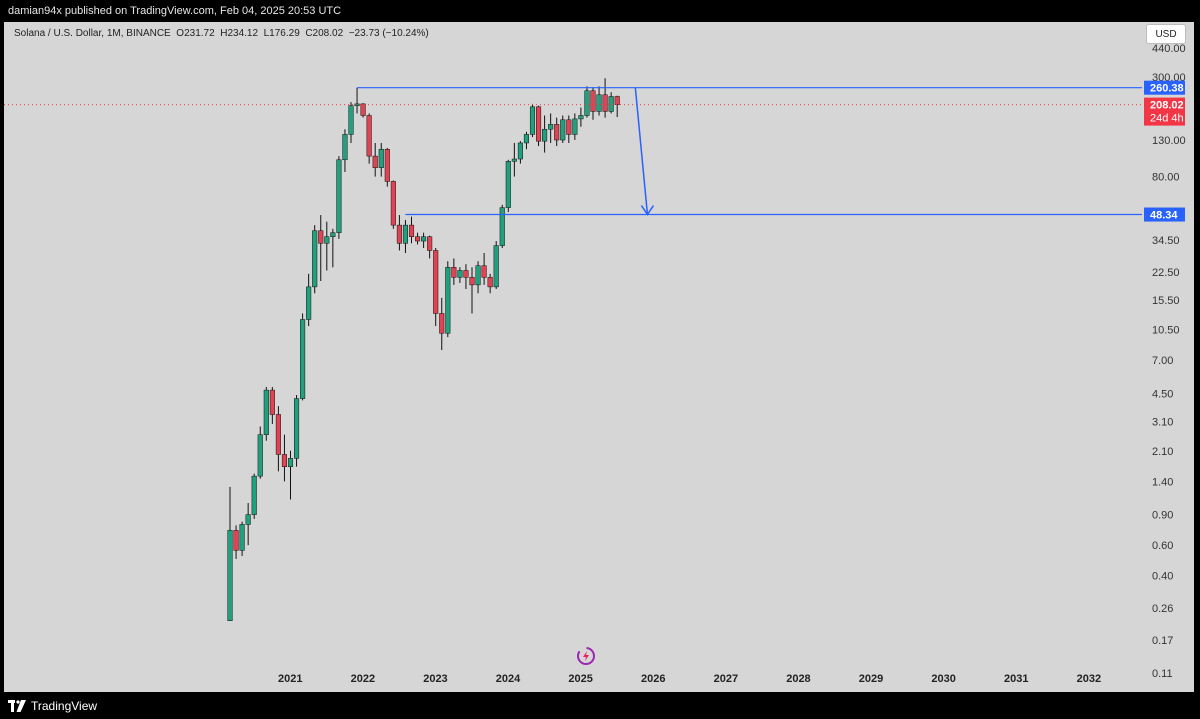  Describe the element at coordinates (644, 151) in the screenshot. I see `projection-arrow` at that location.